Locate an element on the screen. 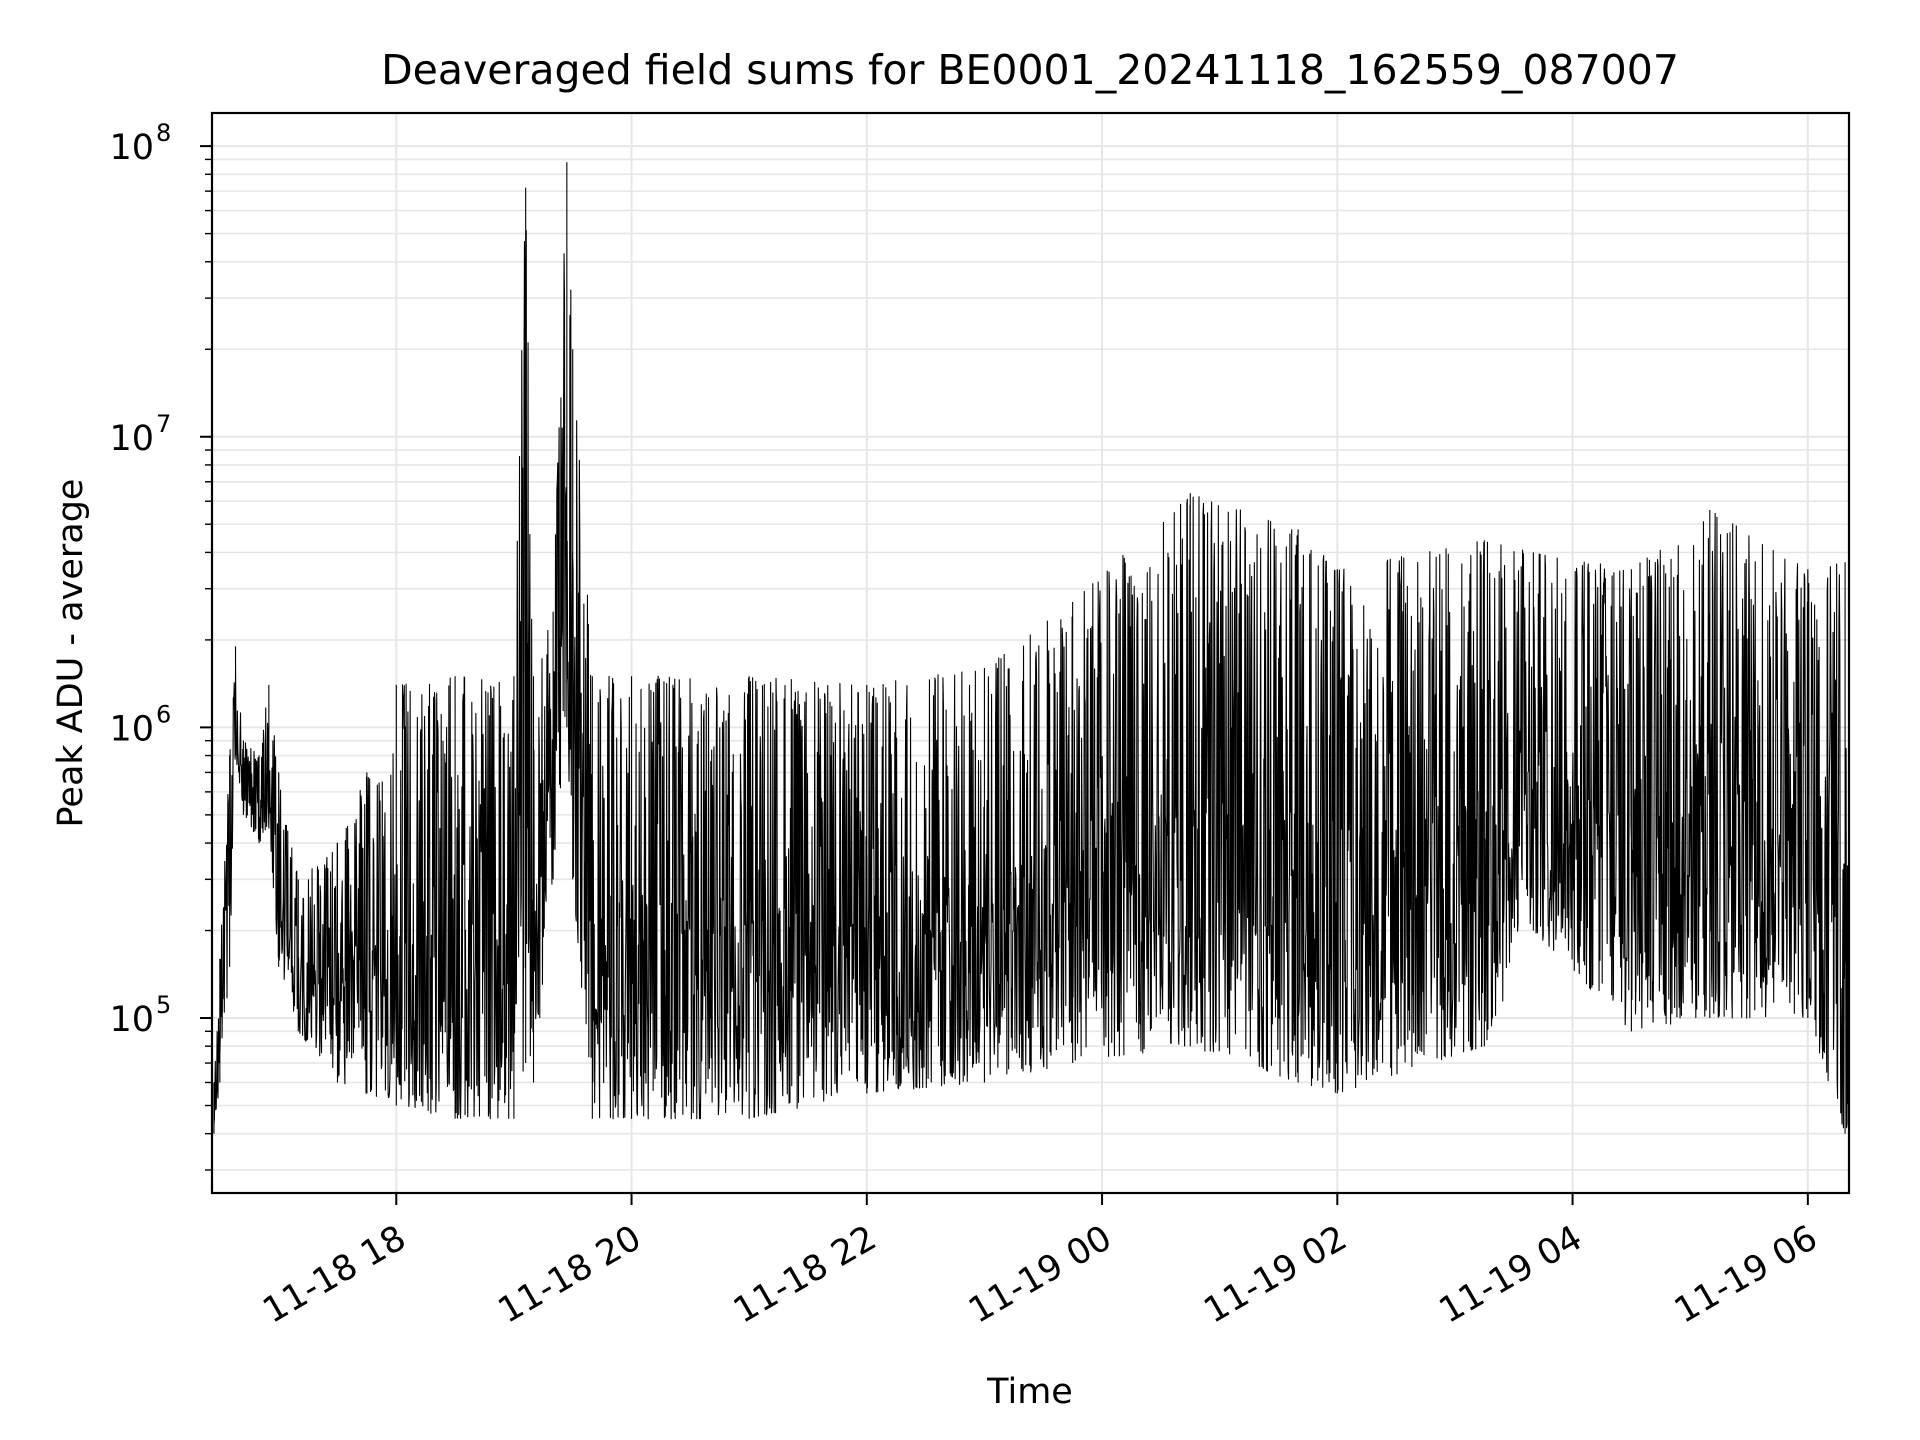 The height and width of the screenshot is (1440, 1920). y-tick-exponent: 6 is located at coordinates (163, 714).